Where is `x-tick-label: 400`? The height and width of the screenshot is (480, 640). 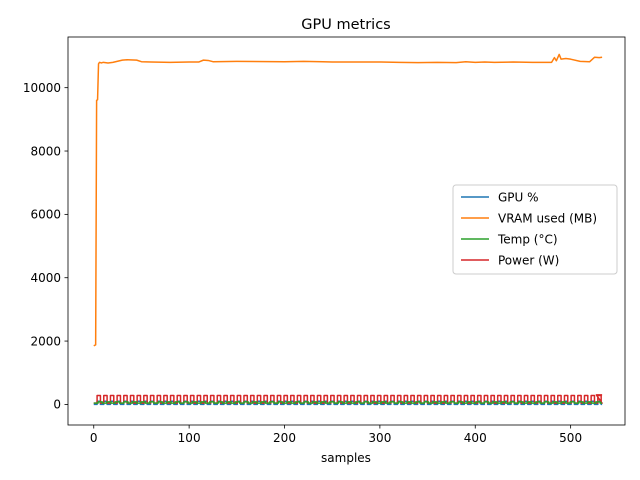 x-tick-label: 400 is located at coordinates (475, 438).